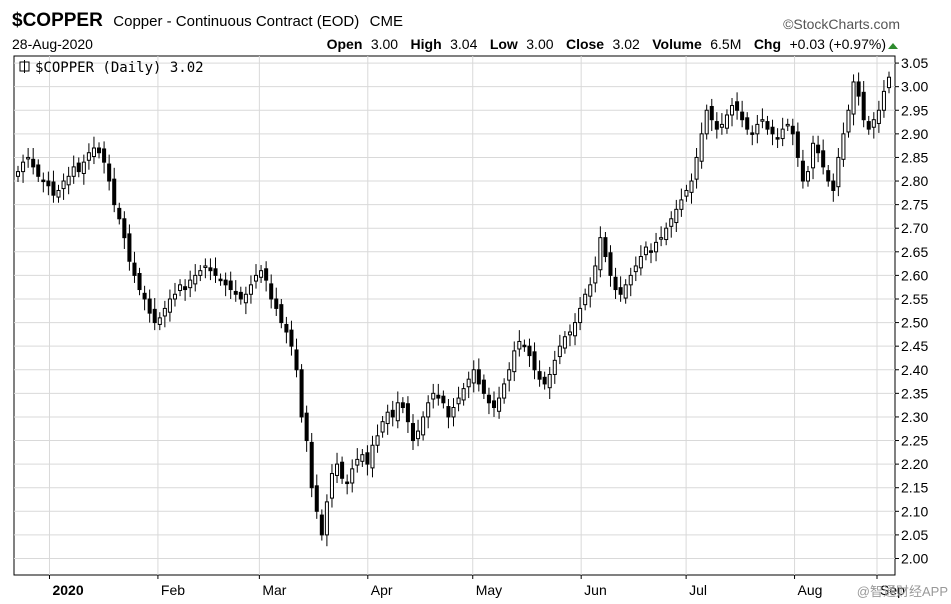 The width and height of the screenshot is (951, 604). I want to click on y-tick-label: 2.50, so click(914, 323).